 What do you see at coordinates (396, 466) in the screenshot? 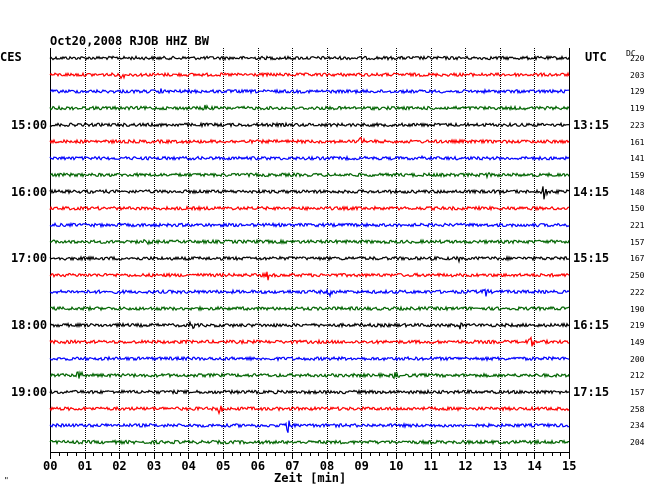
I see `x-tick-label: 10` at bounding box center [396, 466].